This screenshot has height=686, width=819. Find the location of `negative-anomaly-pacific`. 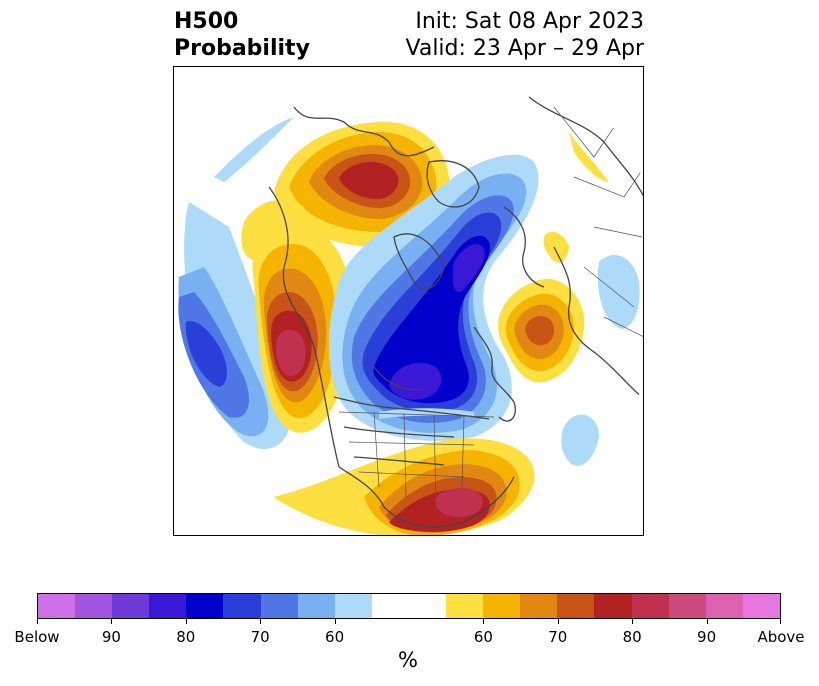

negative-anomaly-pacific is located at coordinates (235, 326).